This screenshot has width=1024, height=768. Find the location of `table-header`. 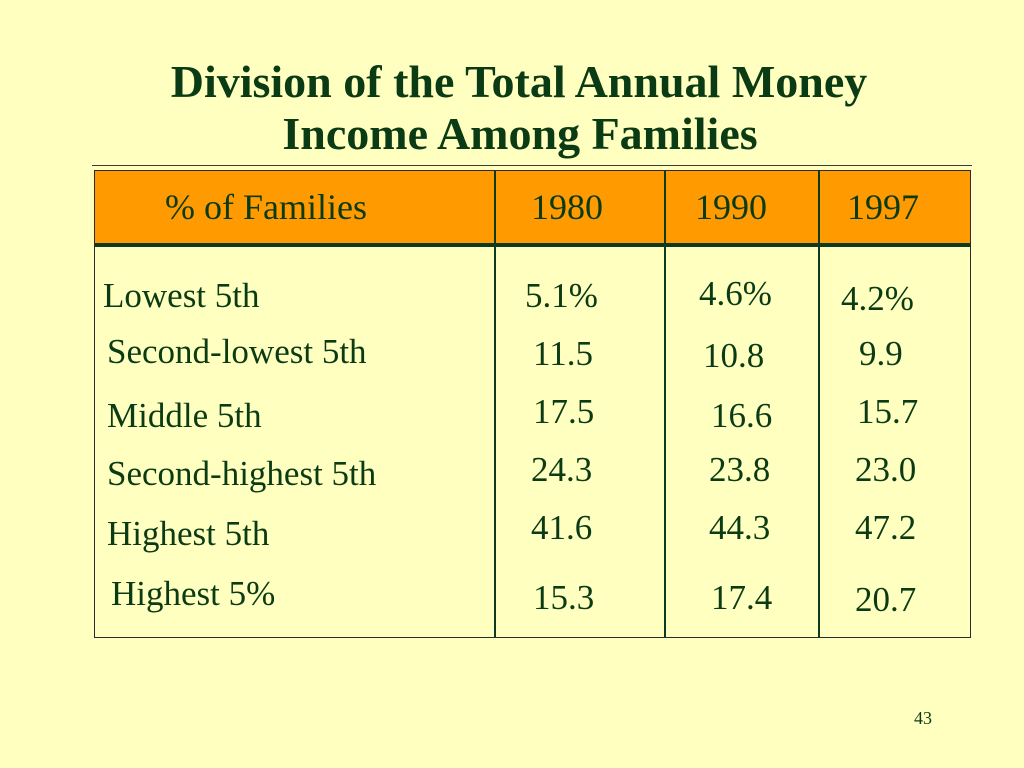

table-header is located at coordinates (532, 209).